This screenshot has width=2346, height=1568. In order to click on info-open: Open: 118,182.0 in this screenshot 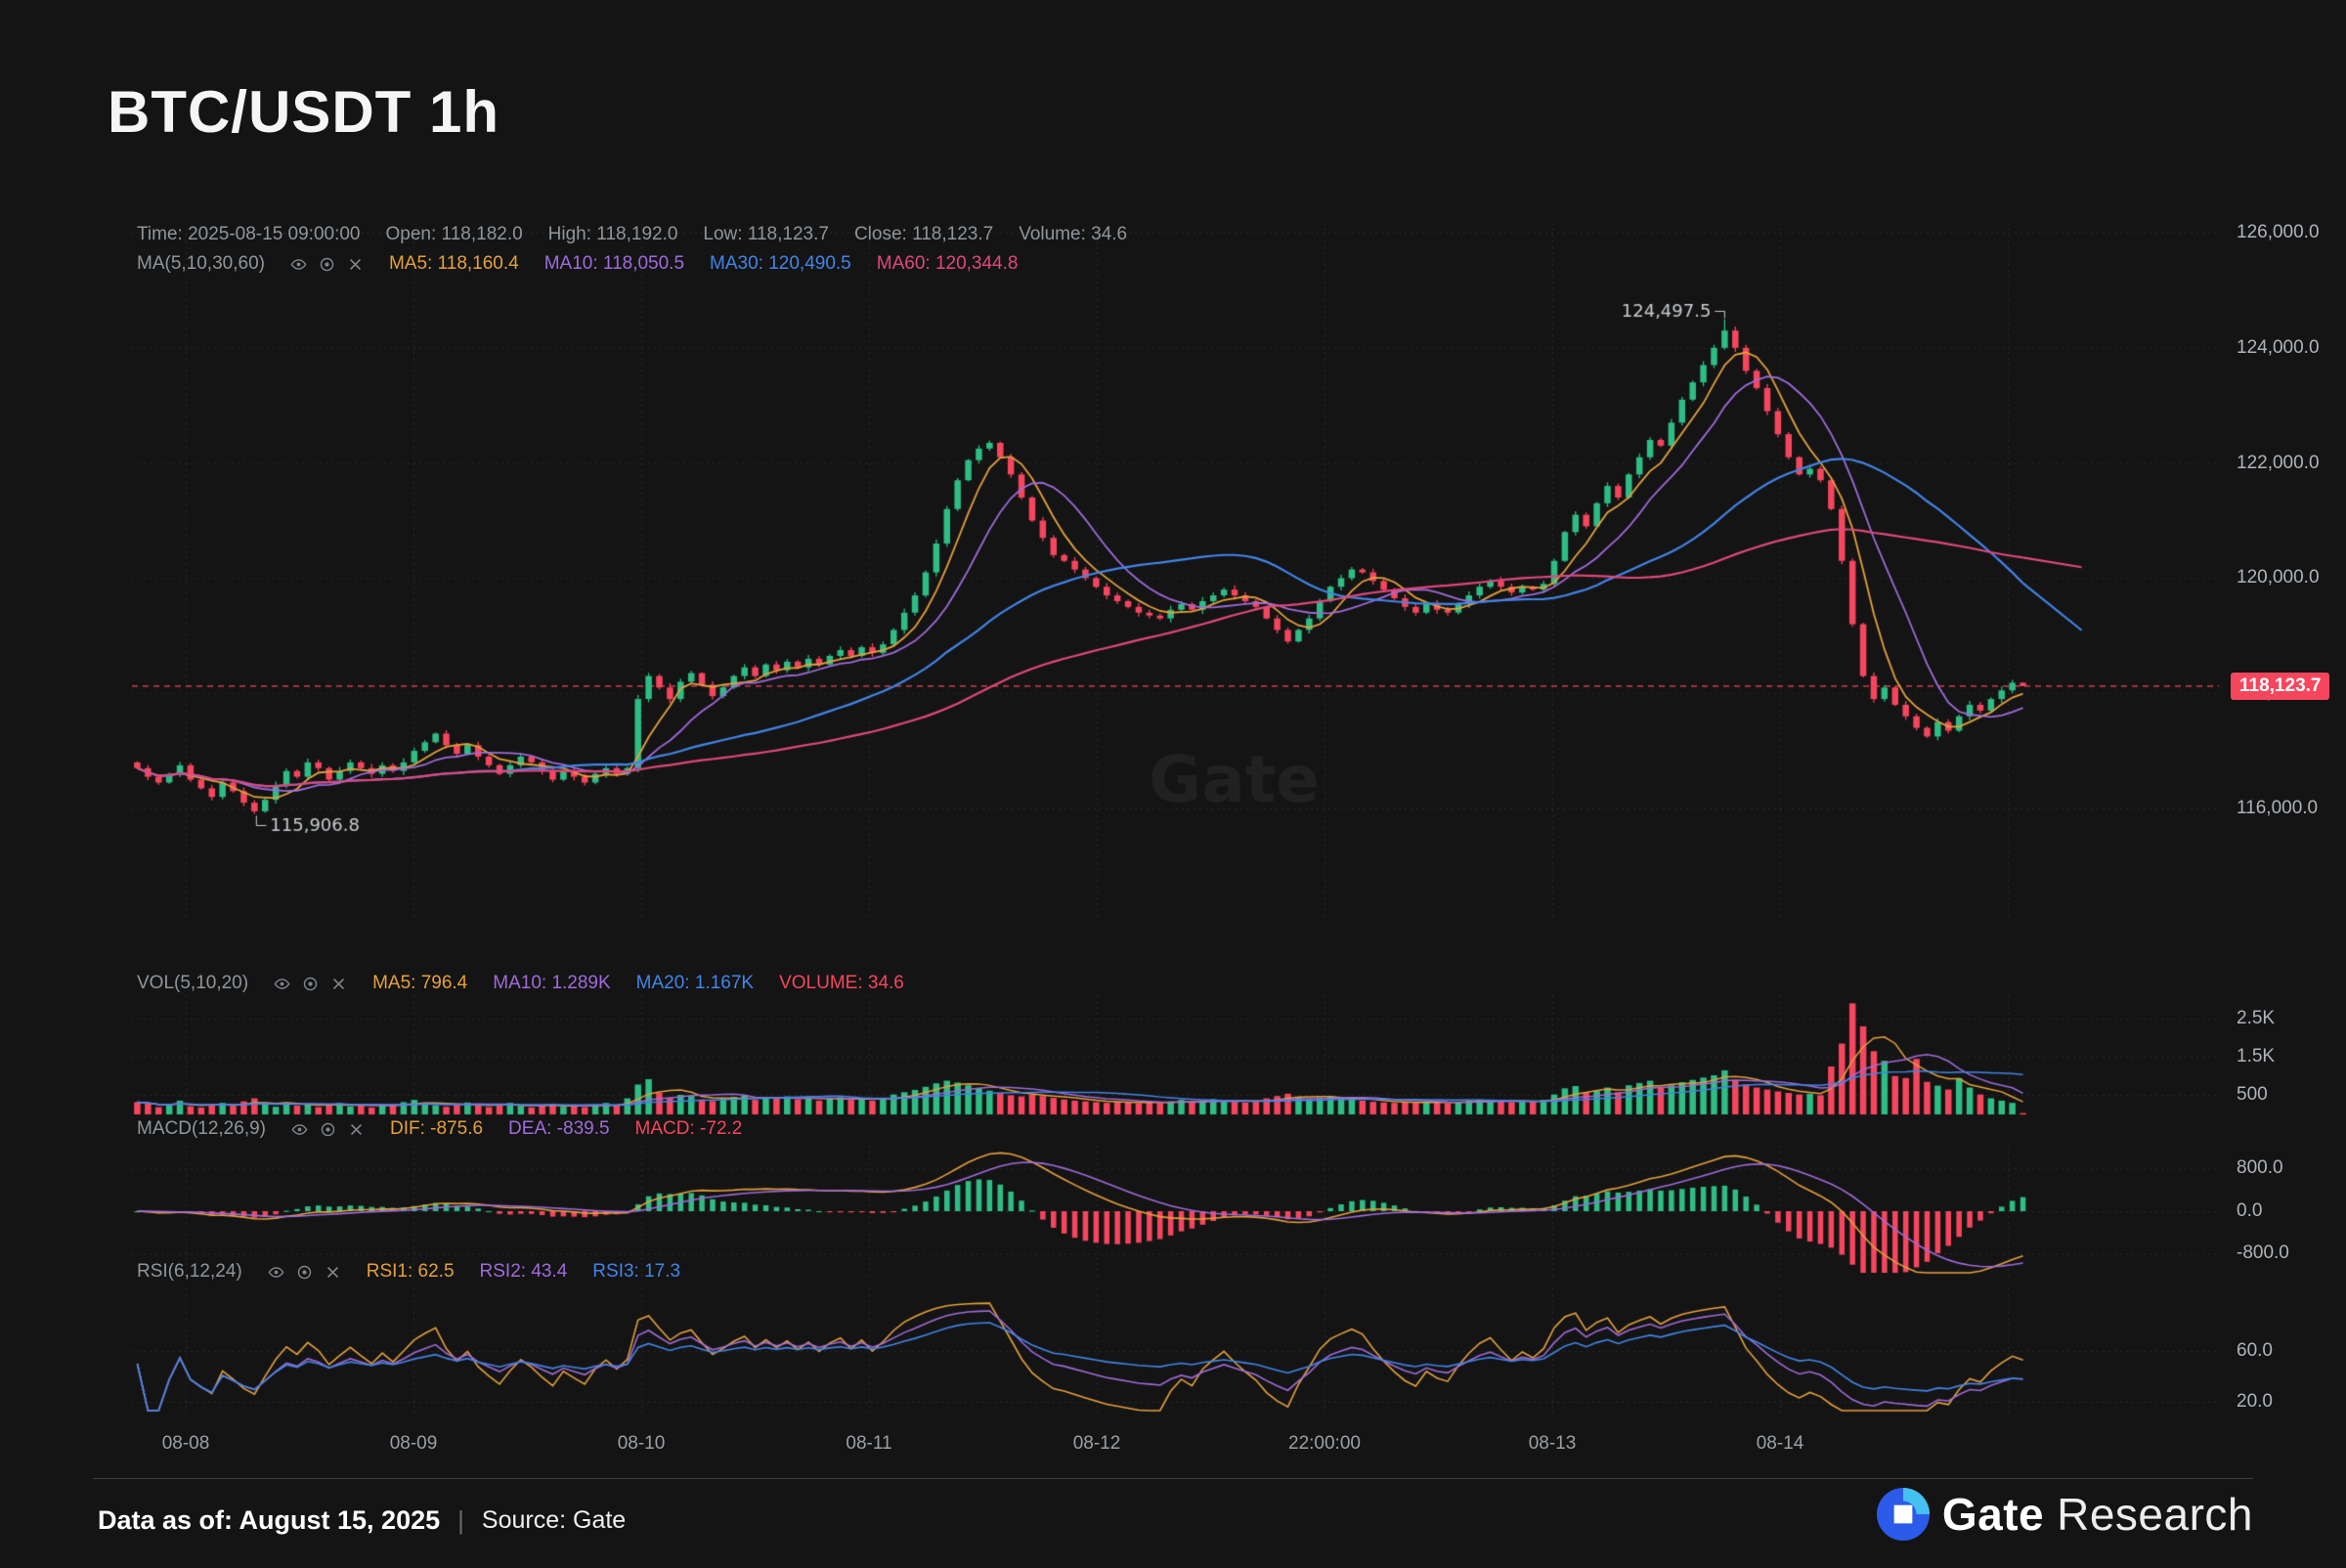, I will do `click(454, 234)`.